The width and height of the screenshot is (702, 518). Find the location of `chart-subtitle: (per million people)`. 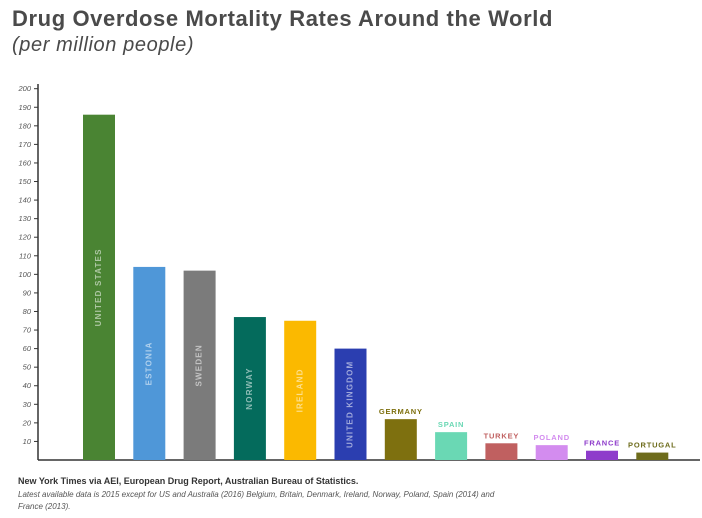

chart-subtitle: (per million people) is located at coordinates (103, 45).